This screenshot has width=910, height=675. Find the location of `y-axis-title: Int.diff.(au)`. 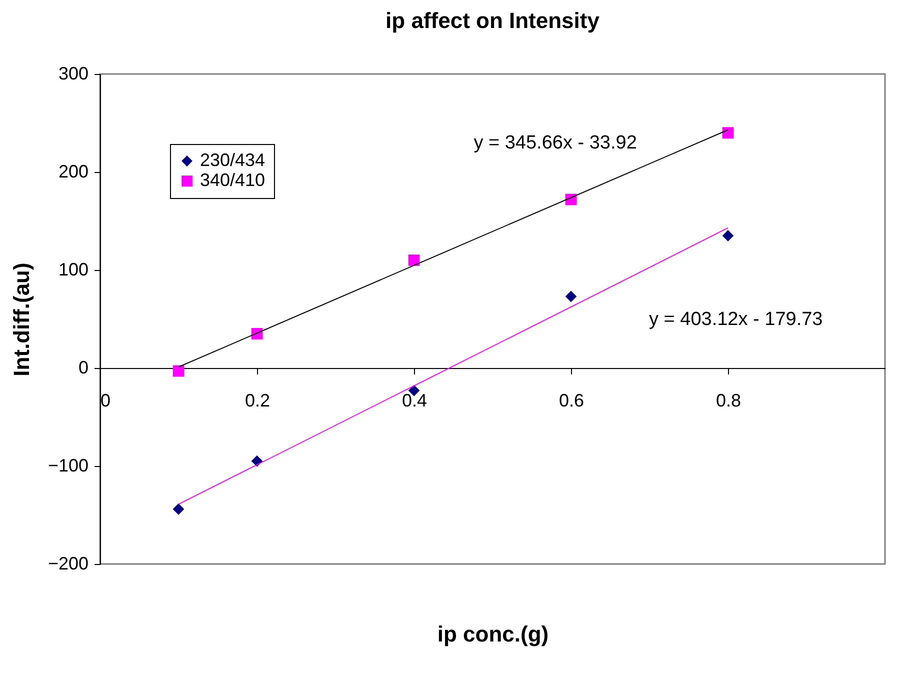

y-axis-title: Int.diff.(au) is located at coordinates (21, 319).